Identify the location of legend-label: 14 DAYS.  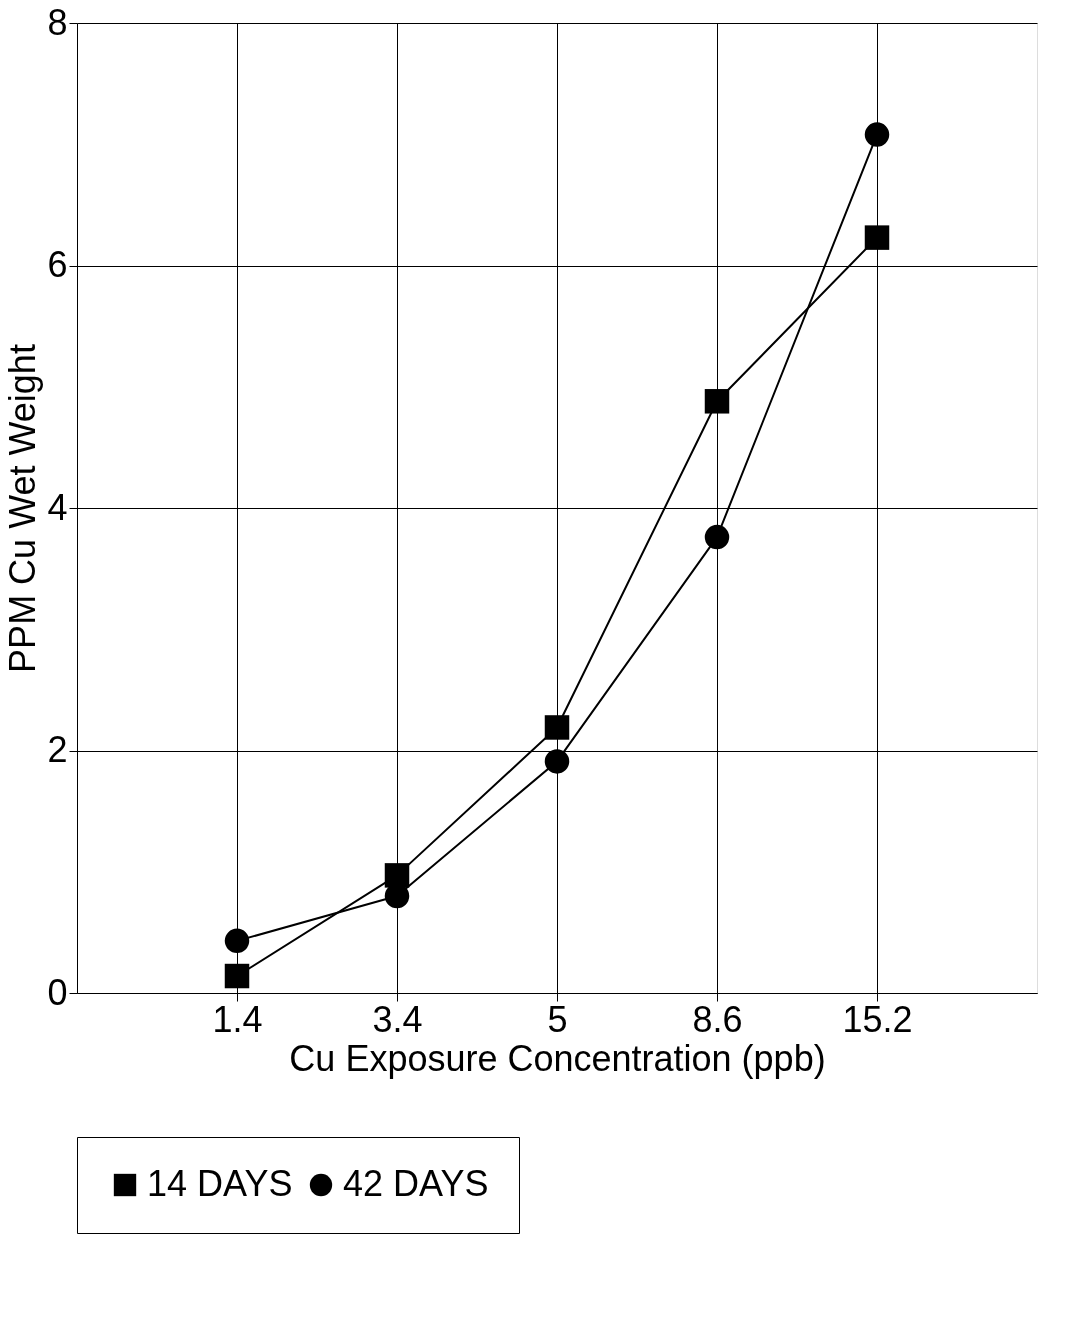
(220, 1183).